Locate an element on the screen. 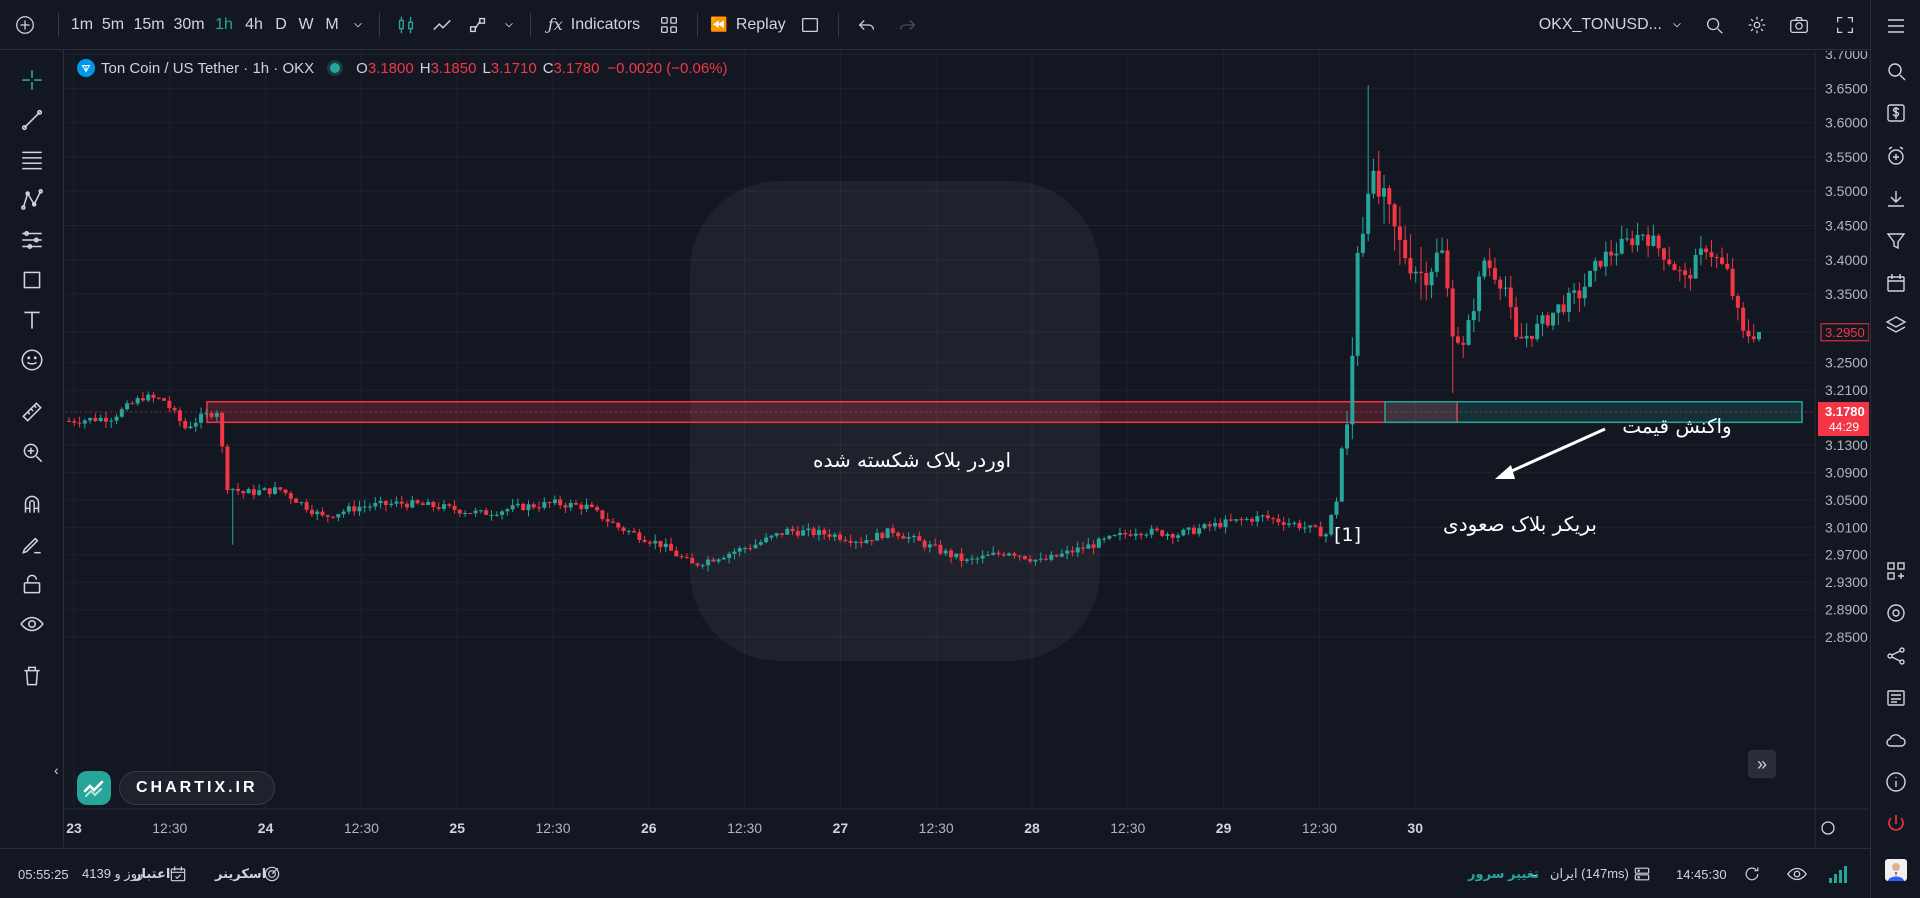 The height and width of the screenshot is (898, 1920). pencil-lock-icon is located at coordinates (32, 544).